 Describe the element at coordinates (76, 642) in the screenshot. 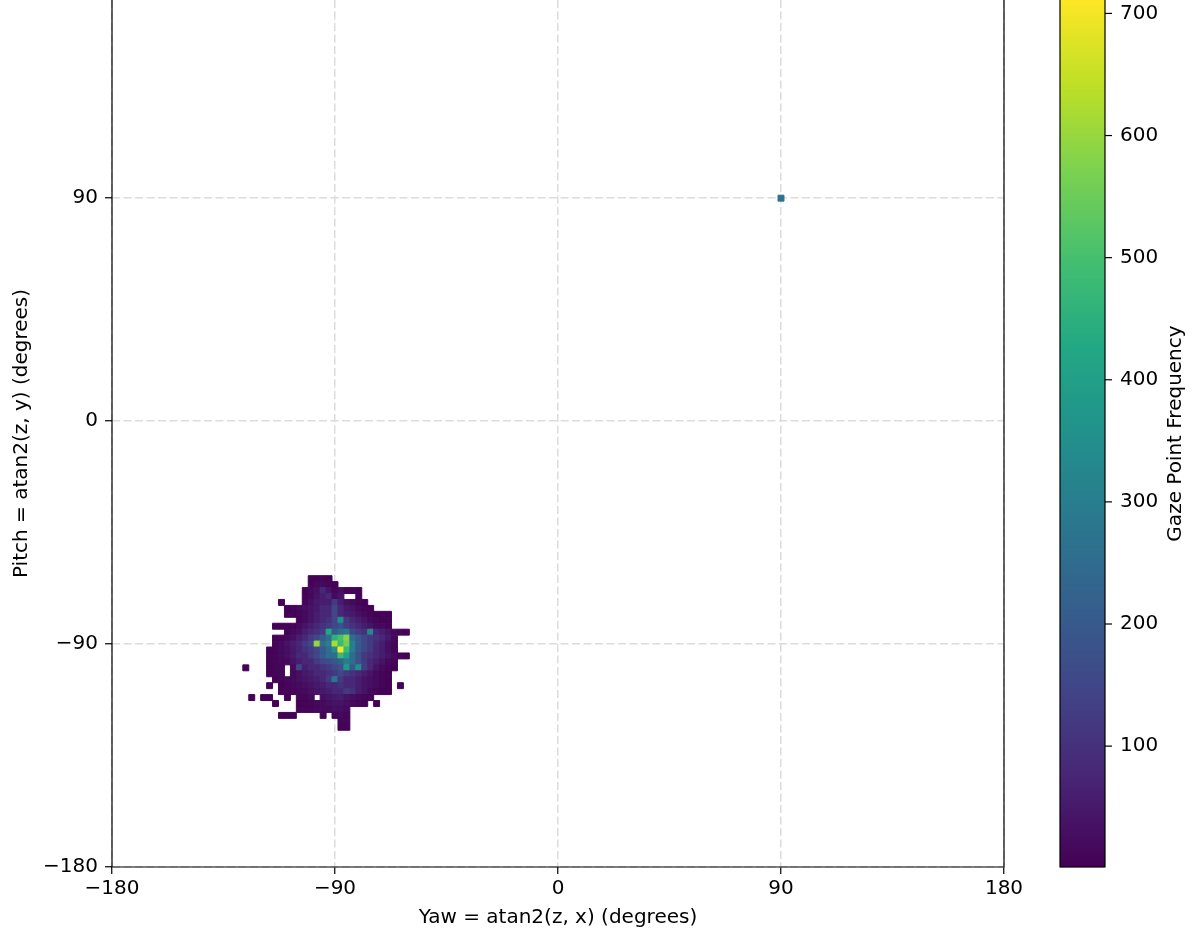

I see `y-tick-label: −90` at that location.